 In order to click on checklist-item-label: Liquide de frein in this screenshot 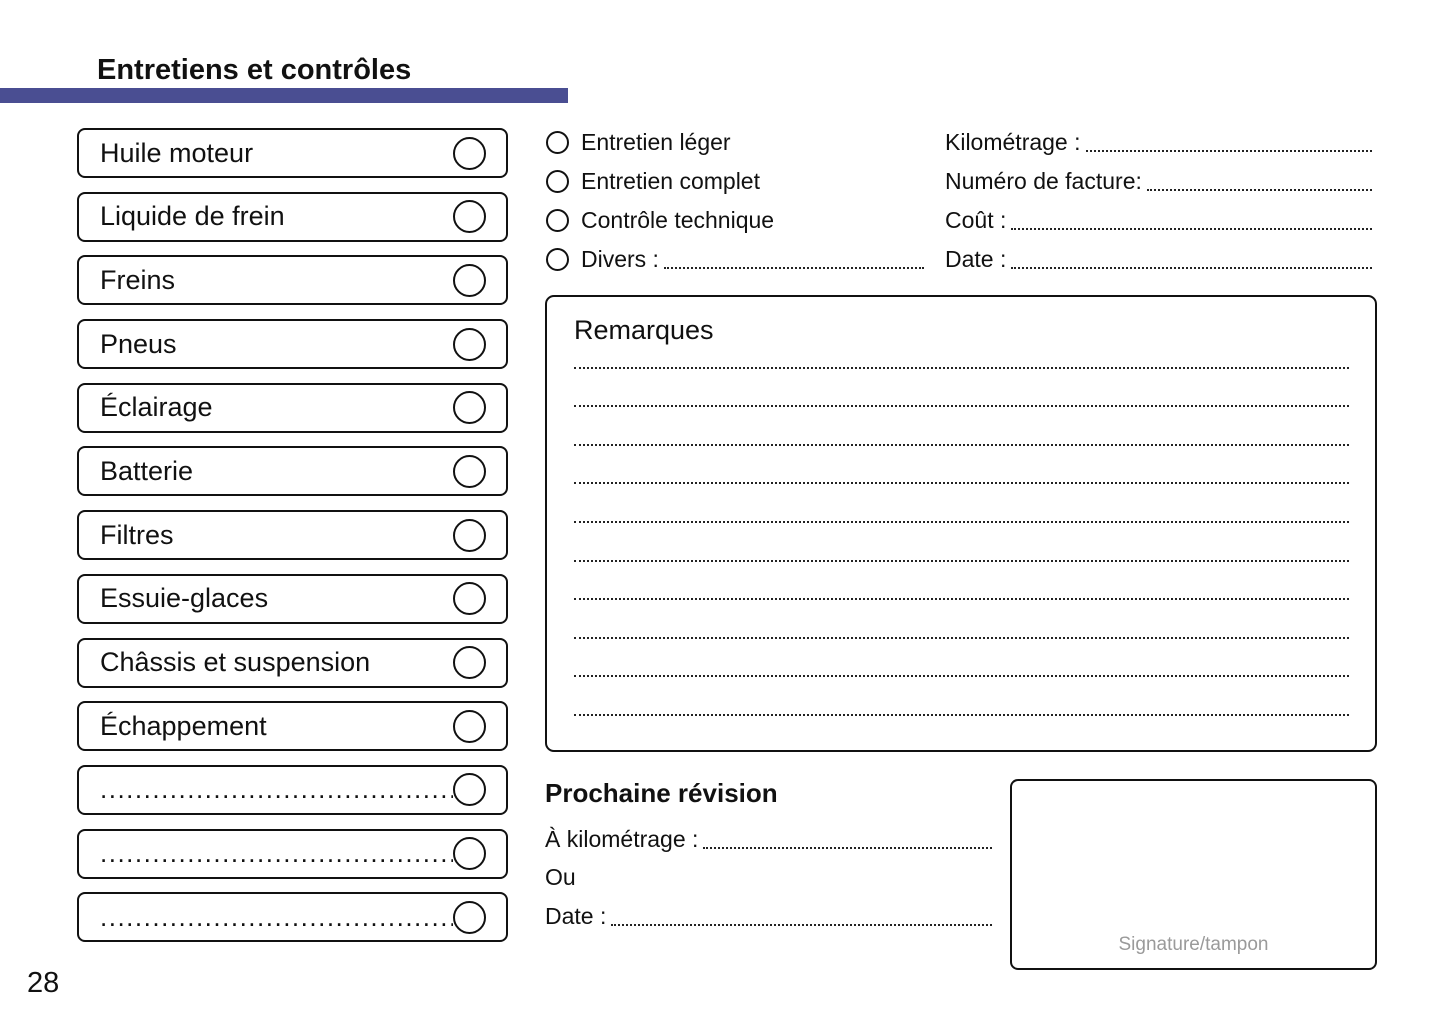, I will do `click(192, 216)`.